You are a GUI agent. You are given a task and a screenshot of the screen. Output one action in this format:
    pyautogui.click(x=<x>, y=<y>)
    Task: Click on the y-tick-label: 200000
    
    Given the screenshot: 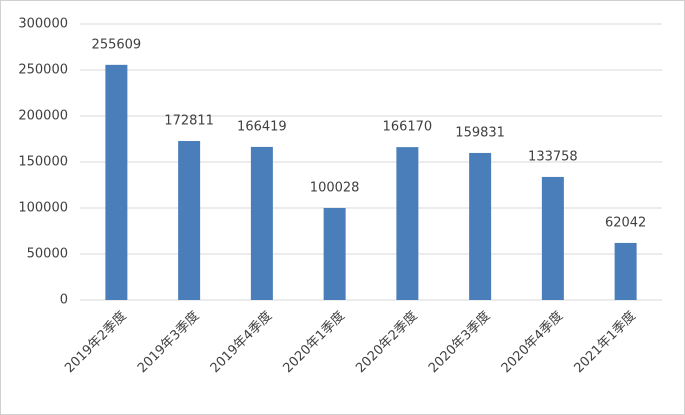 What is the action you would take?
    pyautogui.click(x=43, y=116)
    